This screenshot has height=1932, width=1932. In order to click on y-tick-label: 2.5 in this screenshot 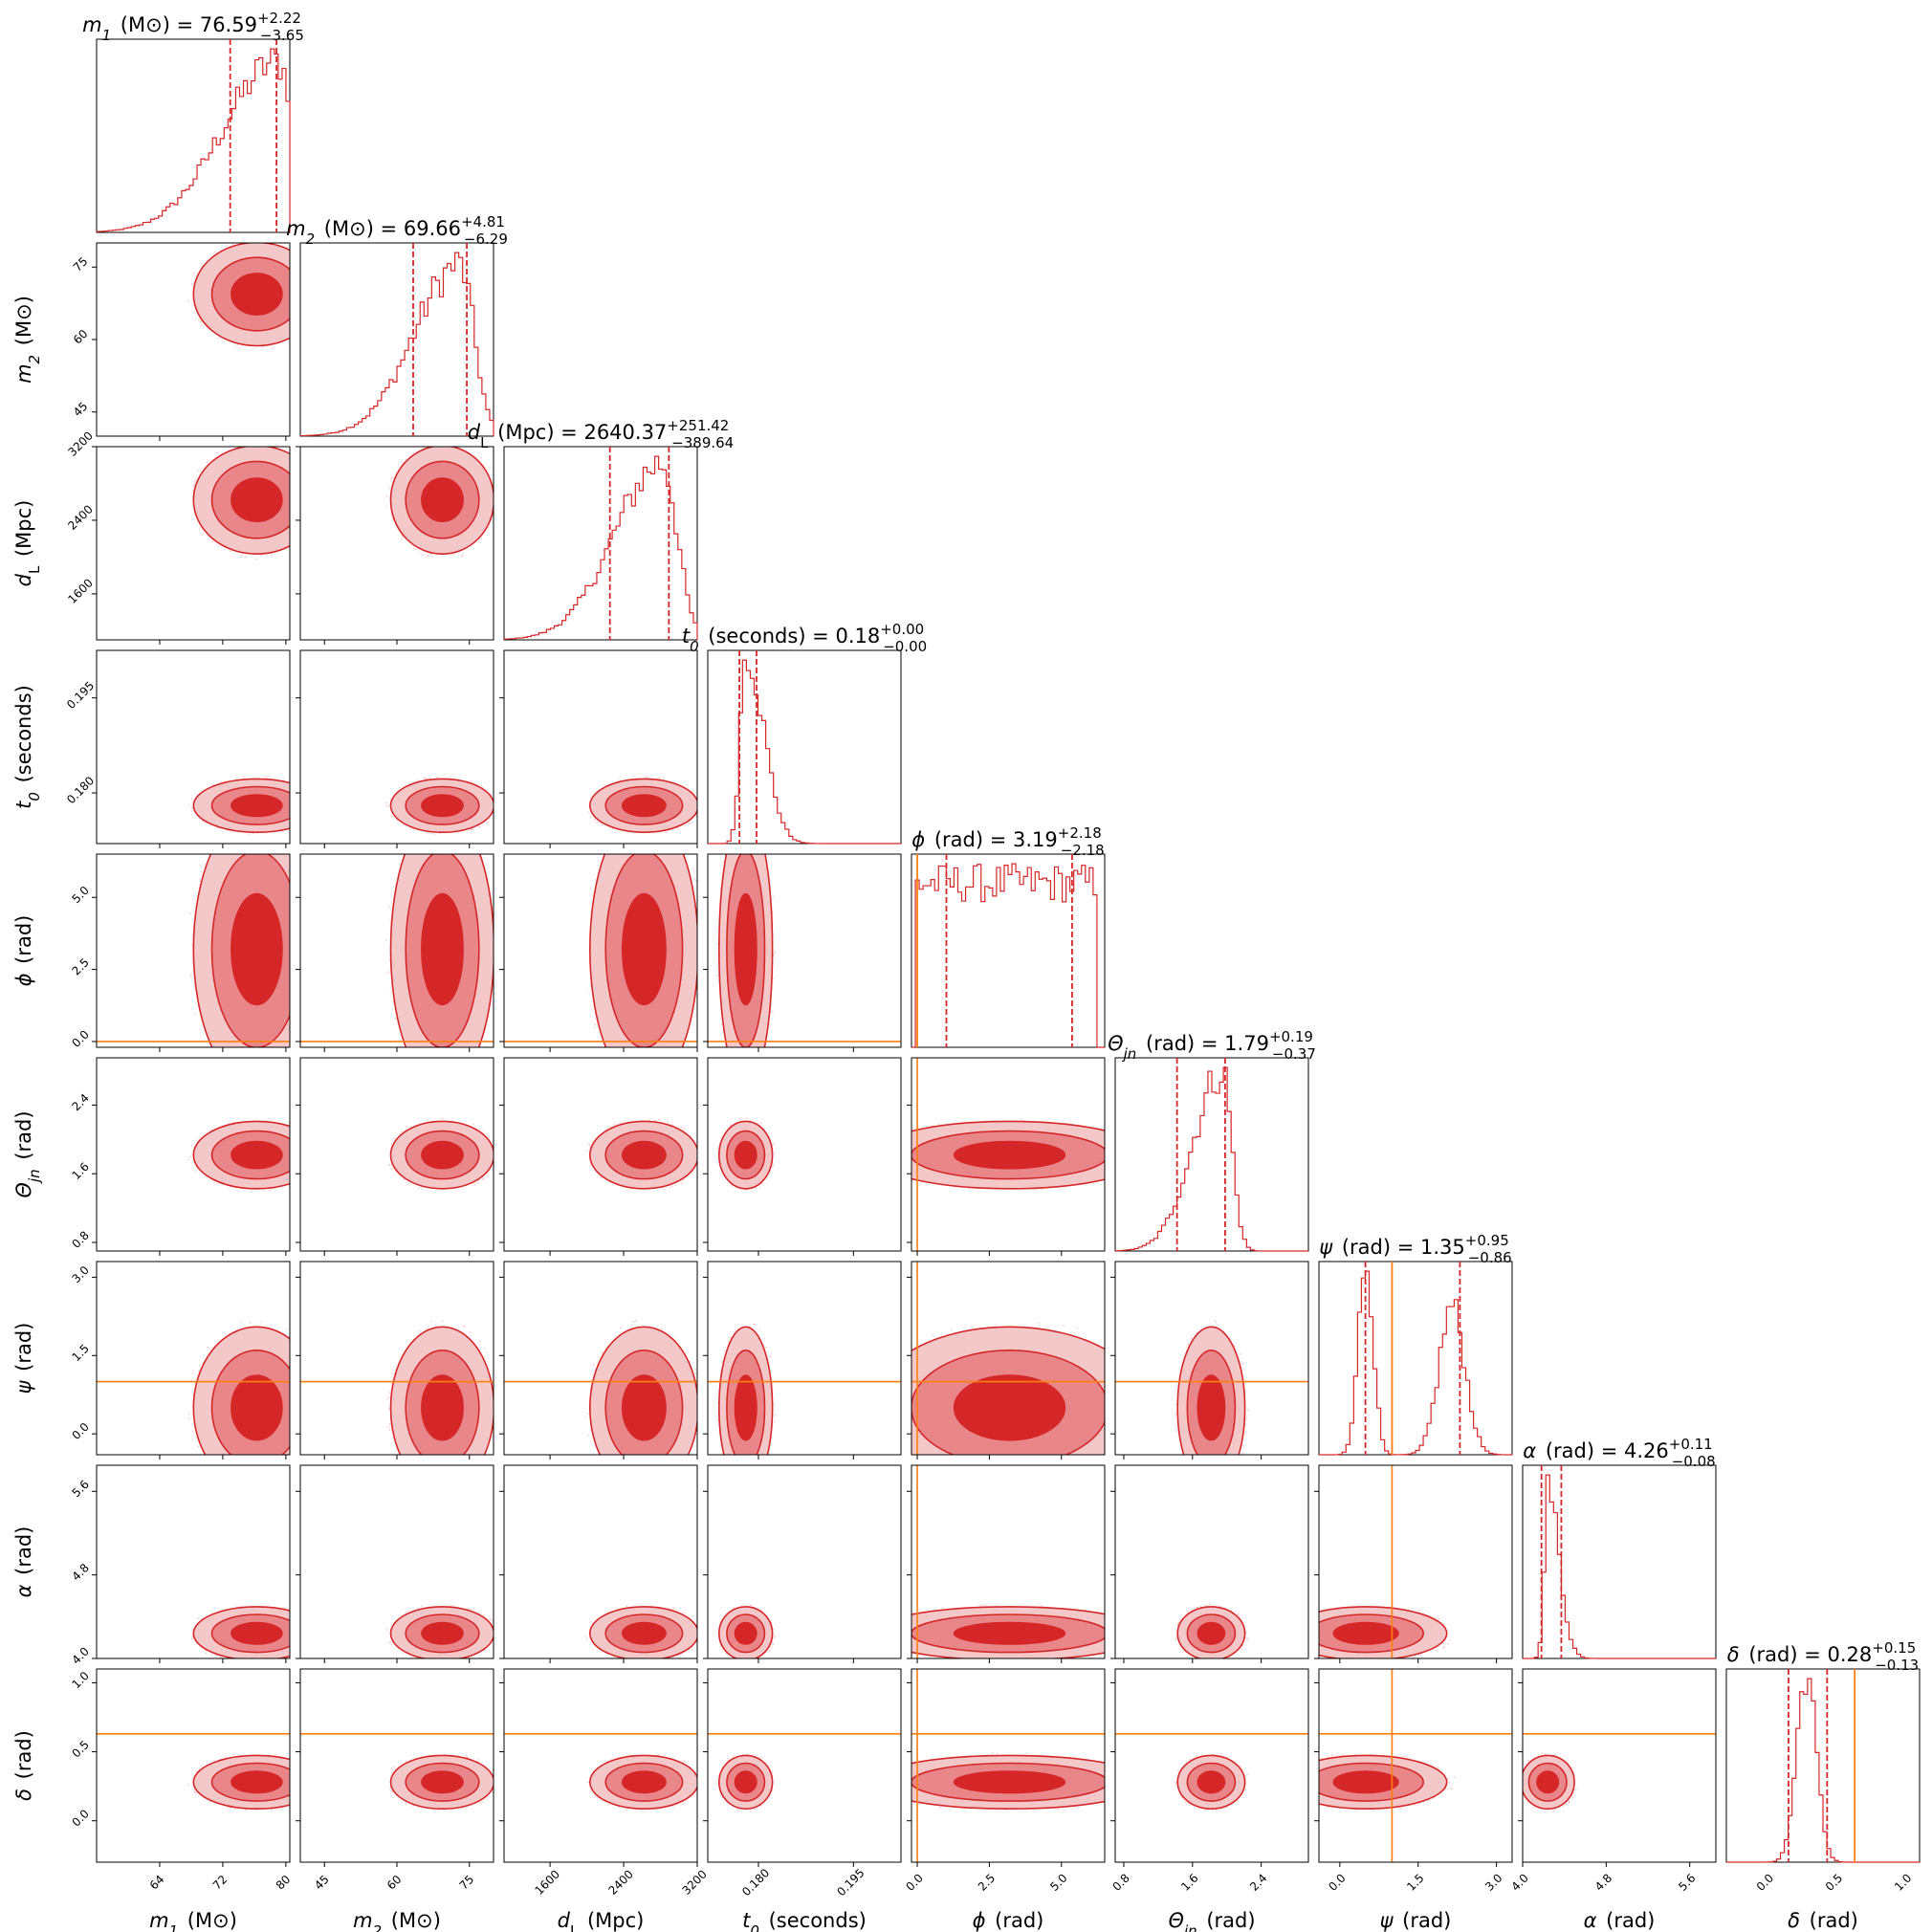, I will do `click(80, 966)`.